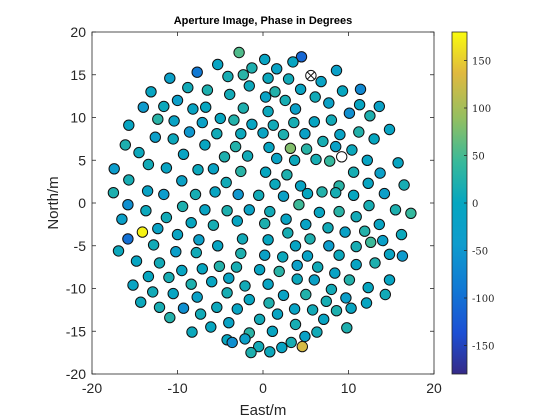  I want to click on y-axis-label: North/m, so click(53, 202).